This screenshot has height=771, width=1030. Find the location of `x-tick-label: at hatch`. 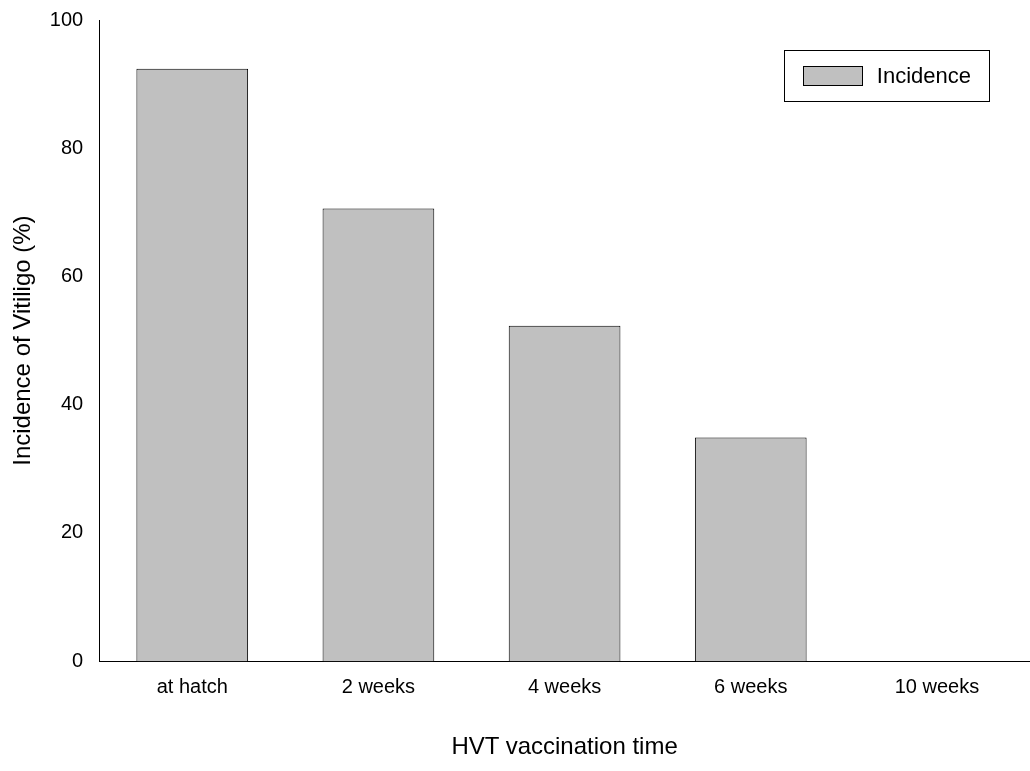

x-tick-label: at hatch is located at coordinates (192, 685).